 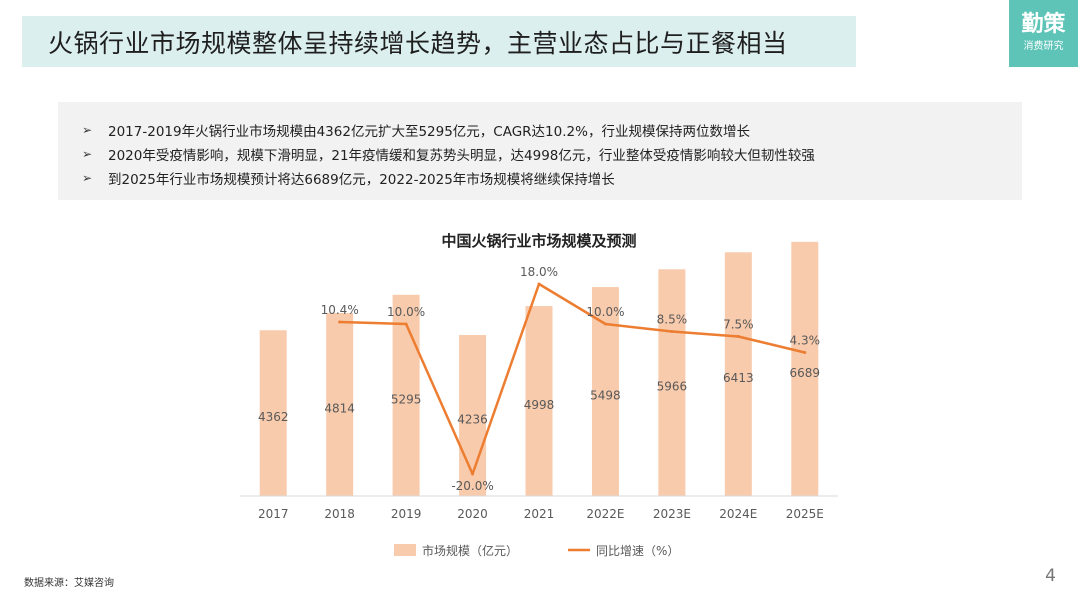 I want to click on bar-value-label: 4236, so click(x=472, y=420).